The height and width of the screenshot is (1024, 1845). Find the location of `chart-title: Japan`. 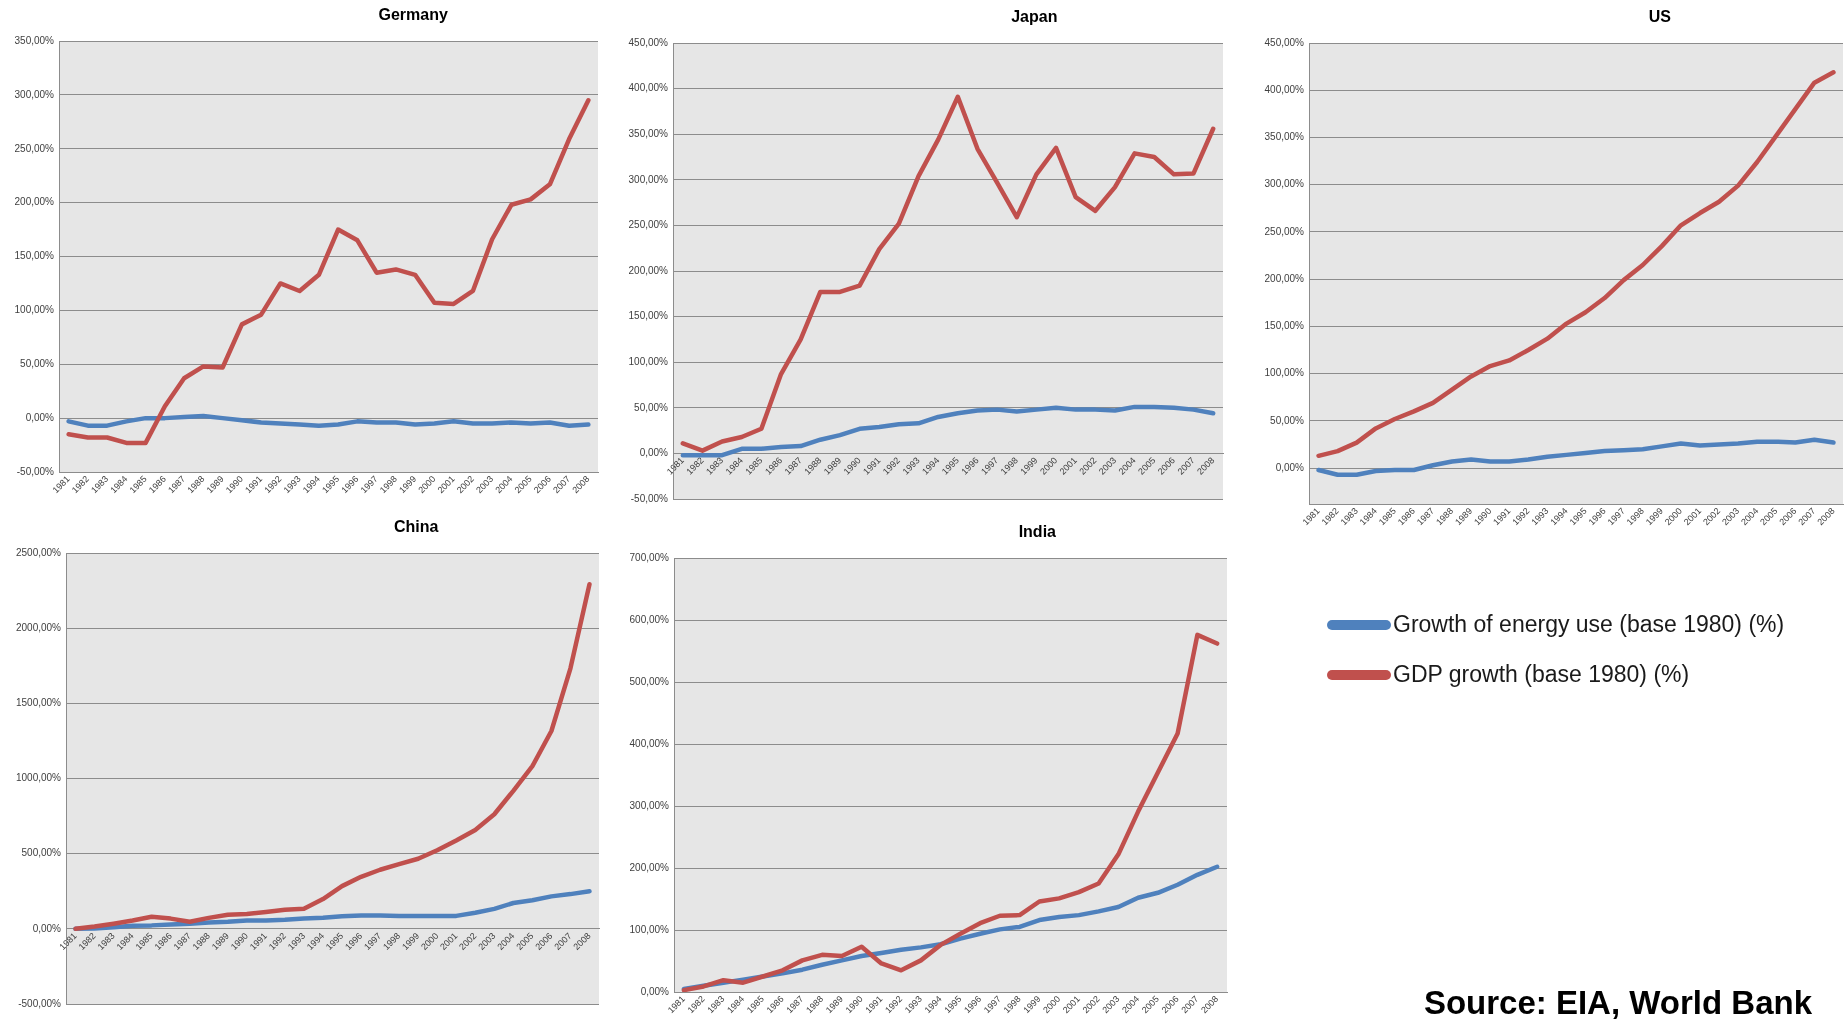

chart-title: Japan is located at coordinates (1034, 17).